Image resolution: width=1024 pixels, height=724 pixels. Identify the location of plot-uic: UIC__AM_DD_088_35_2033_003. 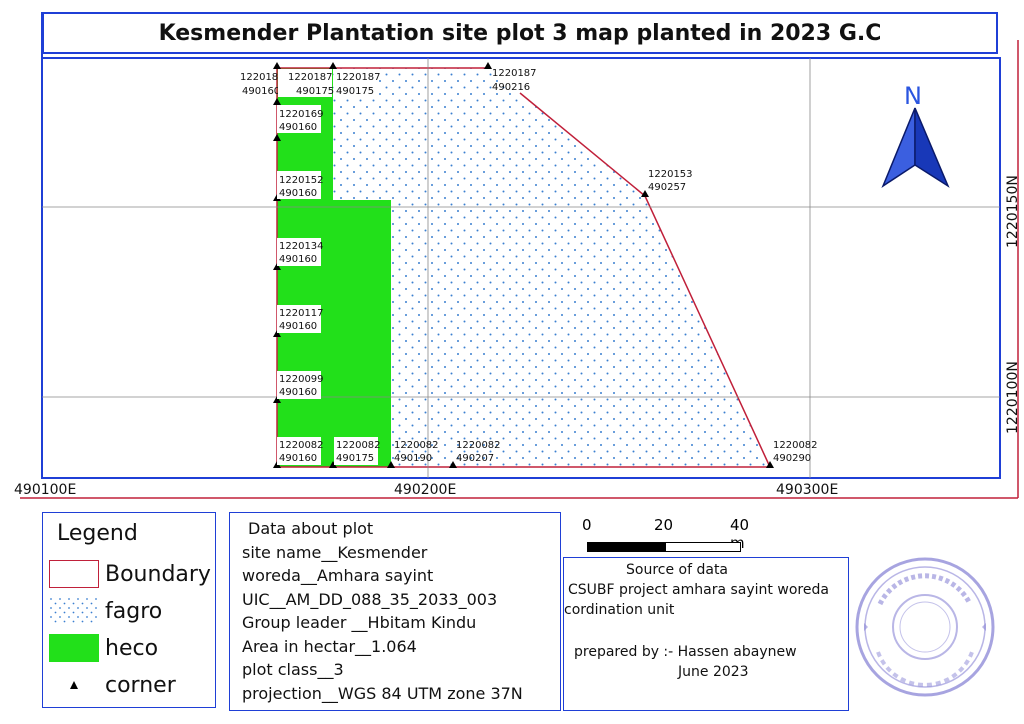
(370, 599).